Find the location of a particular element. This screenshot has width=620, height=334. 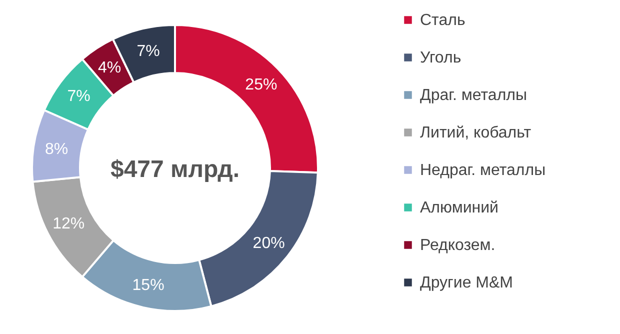

legend-label: Другие M&M is located at coordinates (466, 283).